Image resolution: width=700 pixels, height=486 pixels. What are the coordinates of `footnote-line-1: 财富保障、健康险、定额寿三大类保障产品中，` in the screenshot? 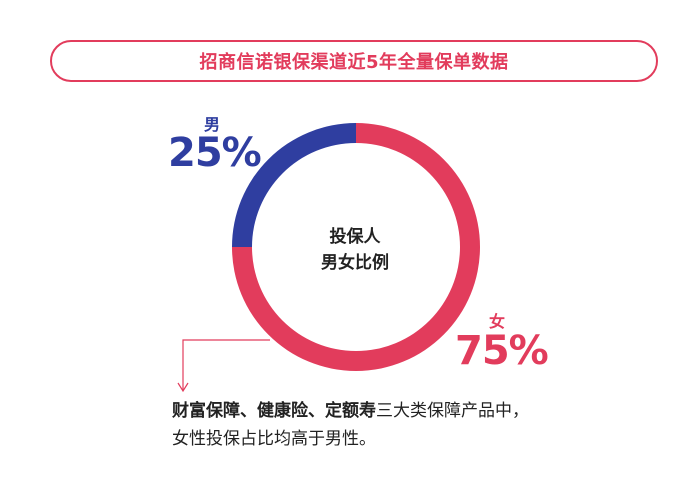 It's located at (412, 411).